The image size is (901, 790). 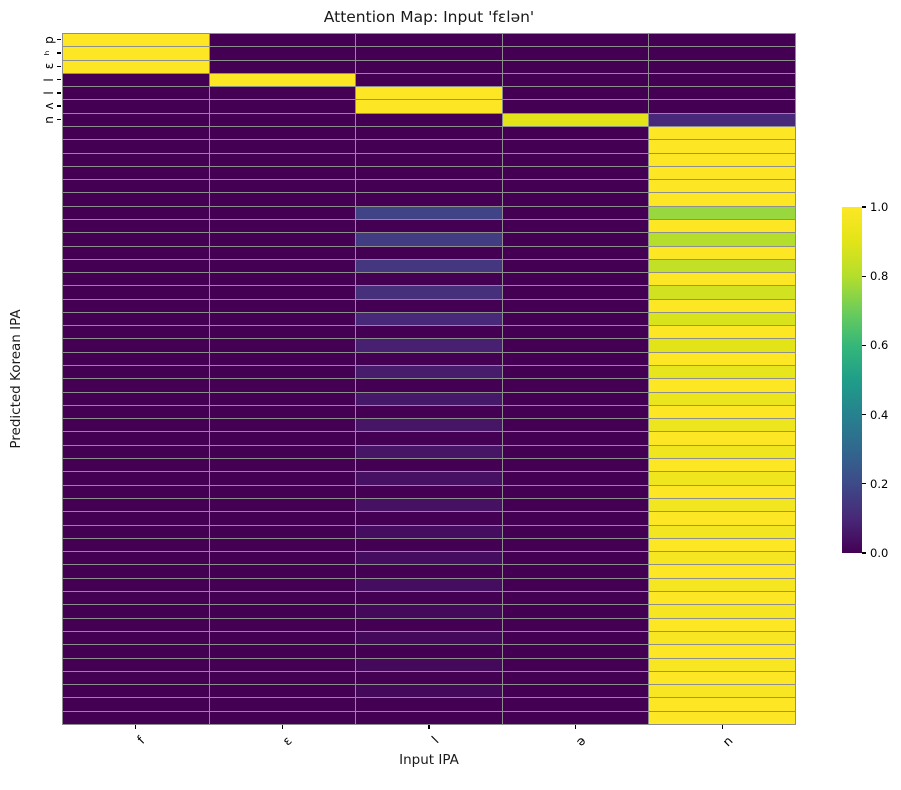 I want to click on colorbar-tick-label: 0.0, so click(x=879, y=553).